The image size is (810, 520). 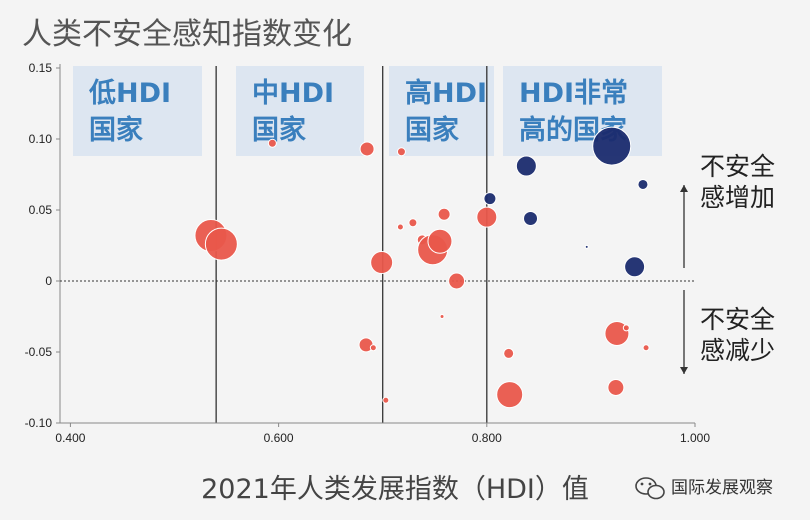 What do you see at coordinates (487, 438) in the screenshot?
I see `x-tick-label: 0.800` at bounding box center [487, 438].